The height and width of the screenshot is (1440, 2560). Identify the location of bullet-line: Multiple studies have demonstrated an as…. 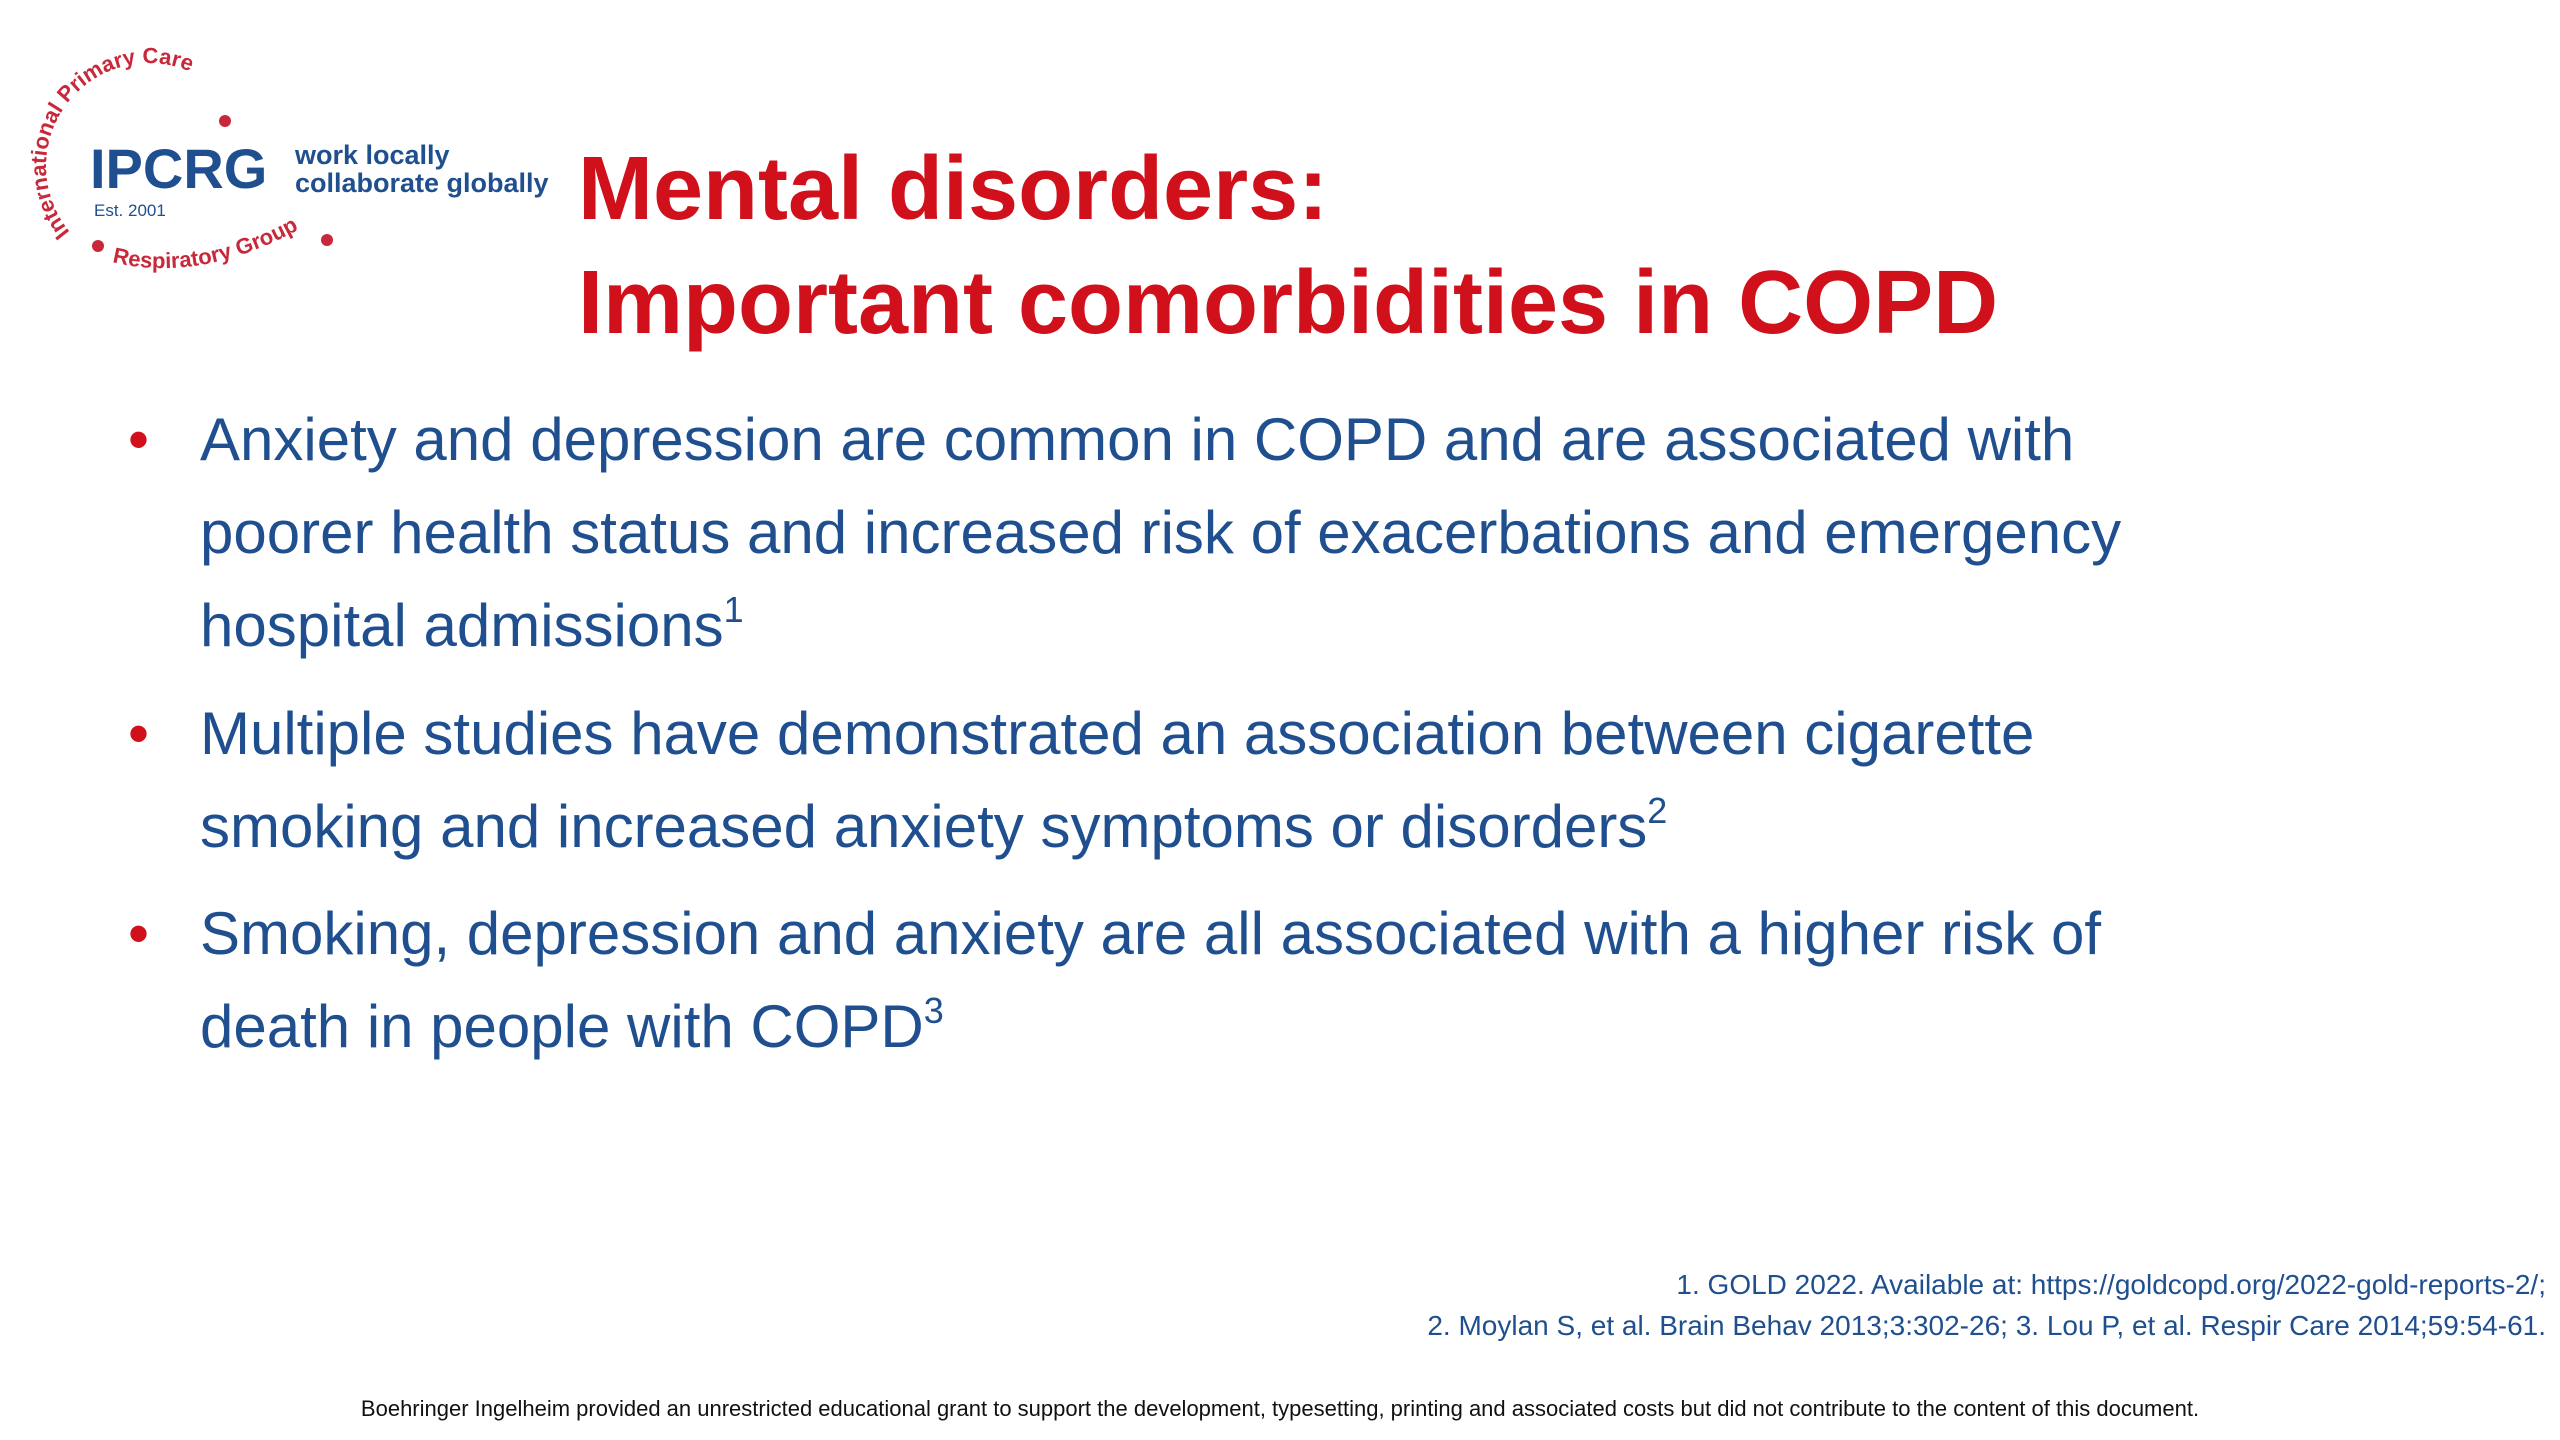
(1117, 733).